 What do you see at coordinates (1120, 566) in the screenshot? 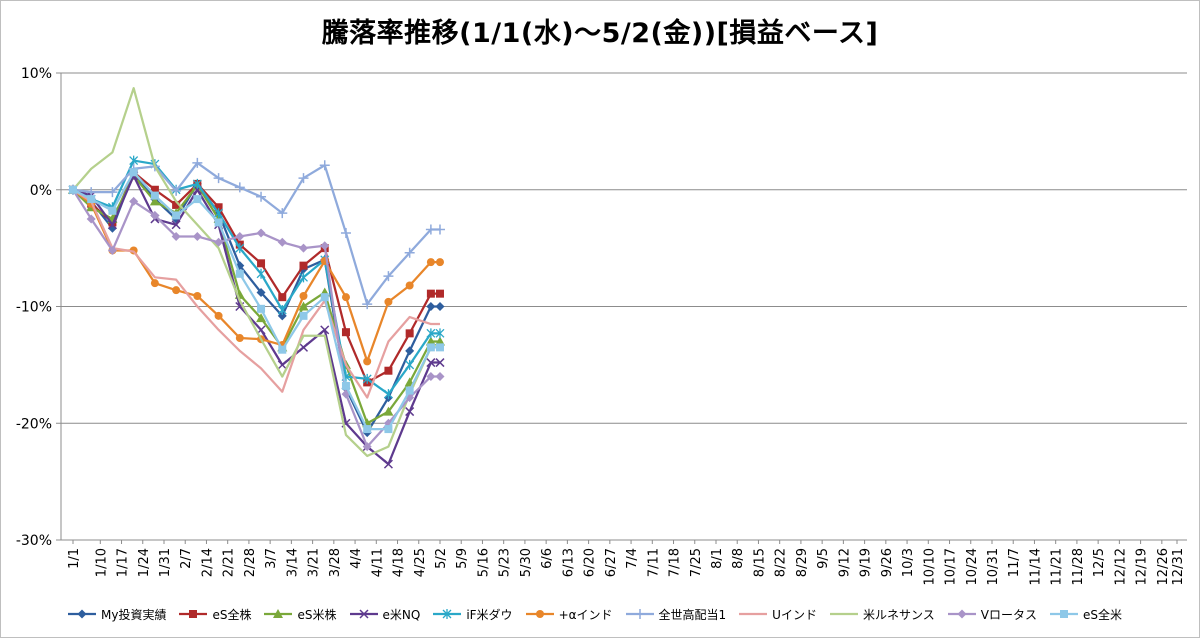
I see `x-tick-label: 12/12` at bounding box center [1120, 566].